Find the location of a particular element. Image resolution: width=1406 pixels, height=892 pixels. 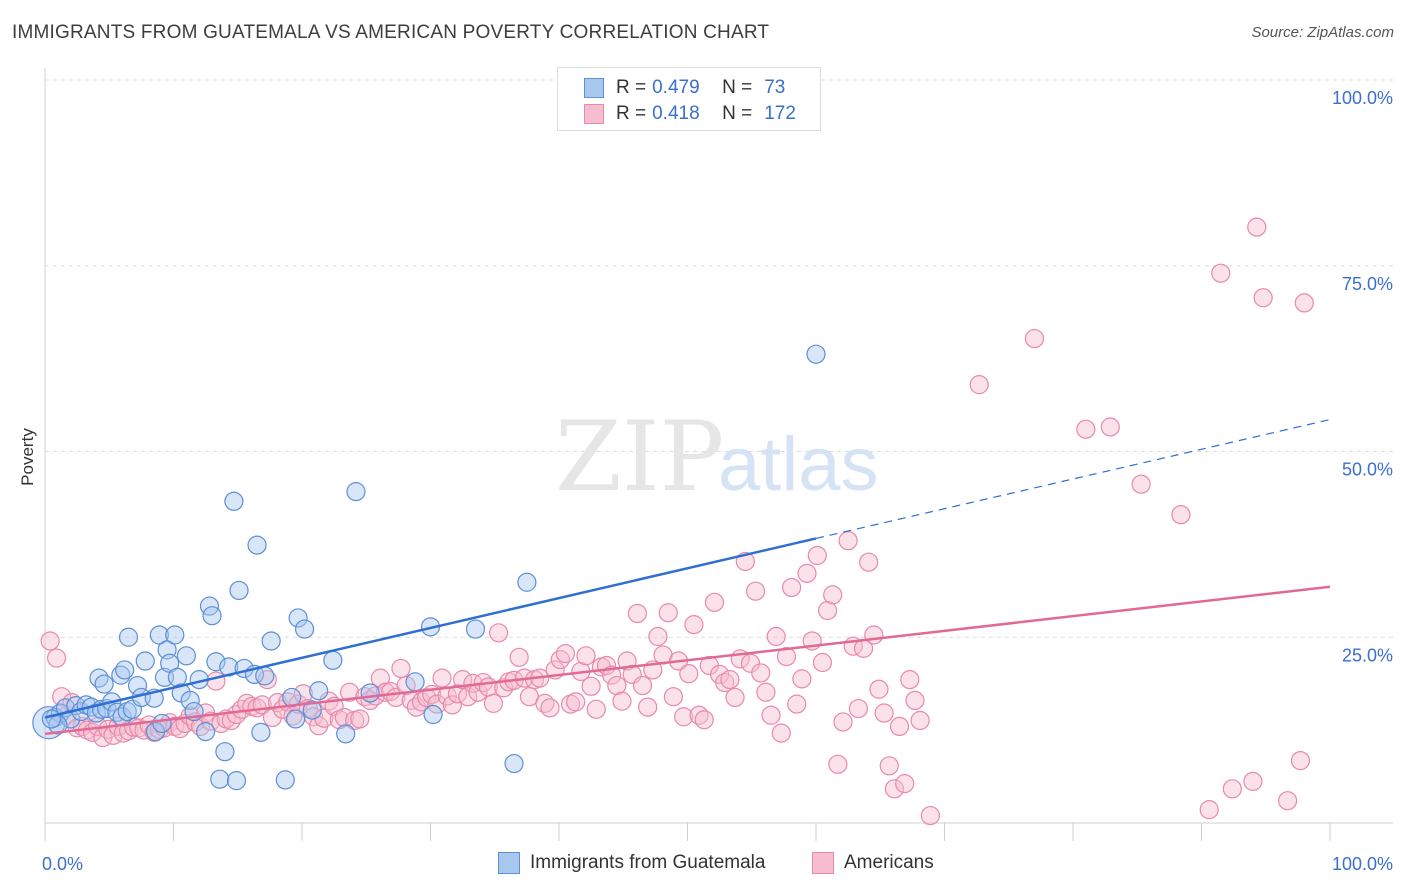

source-label: Source: ZipAtlas.com is located at coordinates (1322, 32).